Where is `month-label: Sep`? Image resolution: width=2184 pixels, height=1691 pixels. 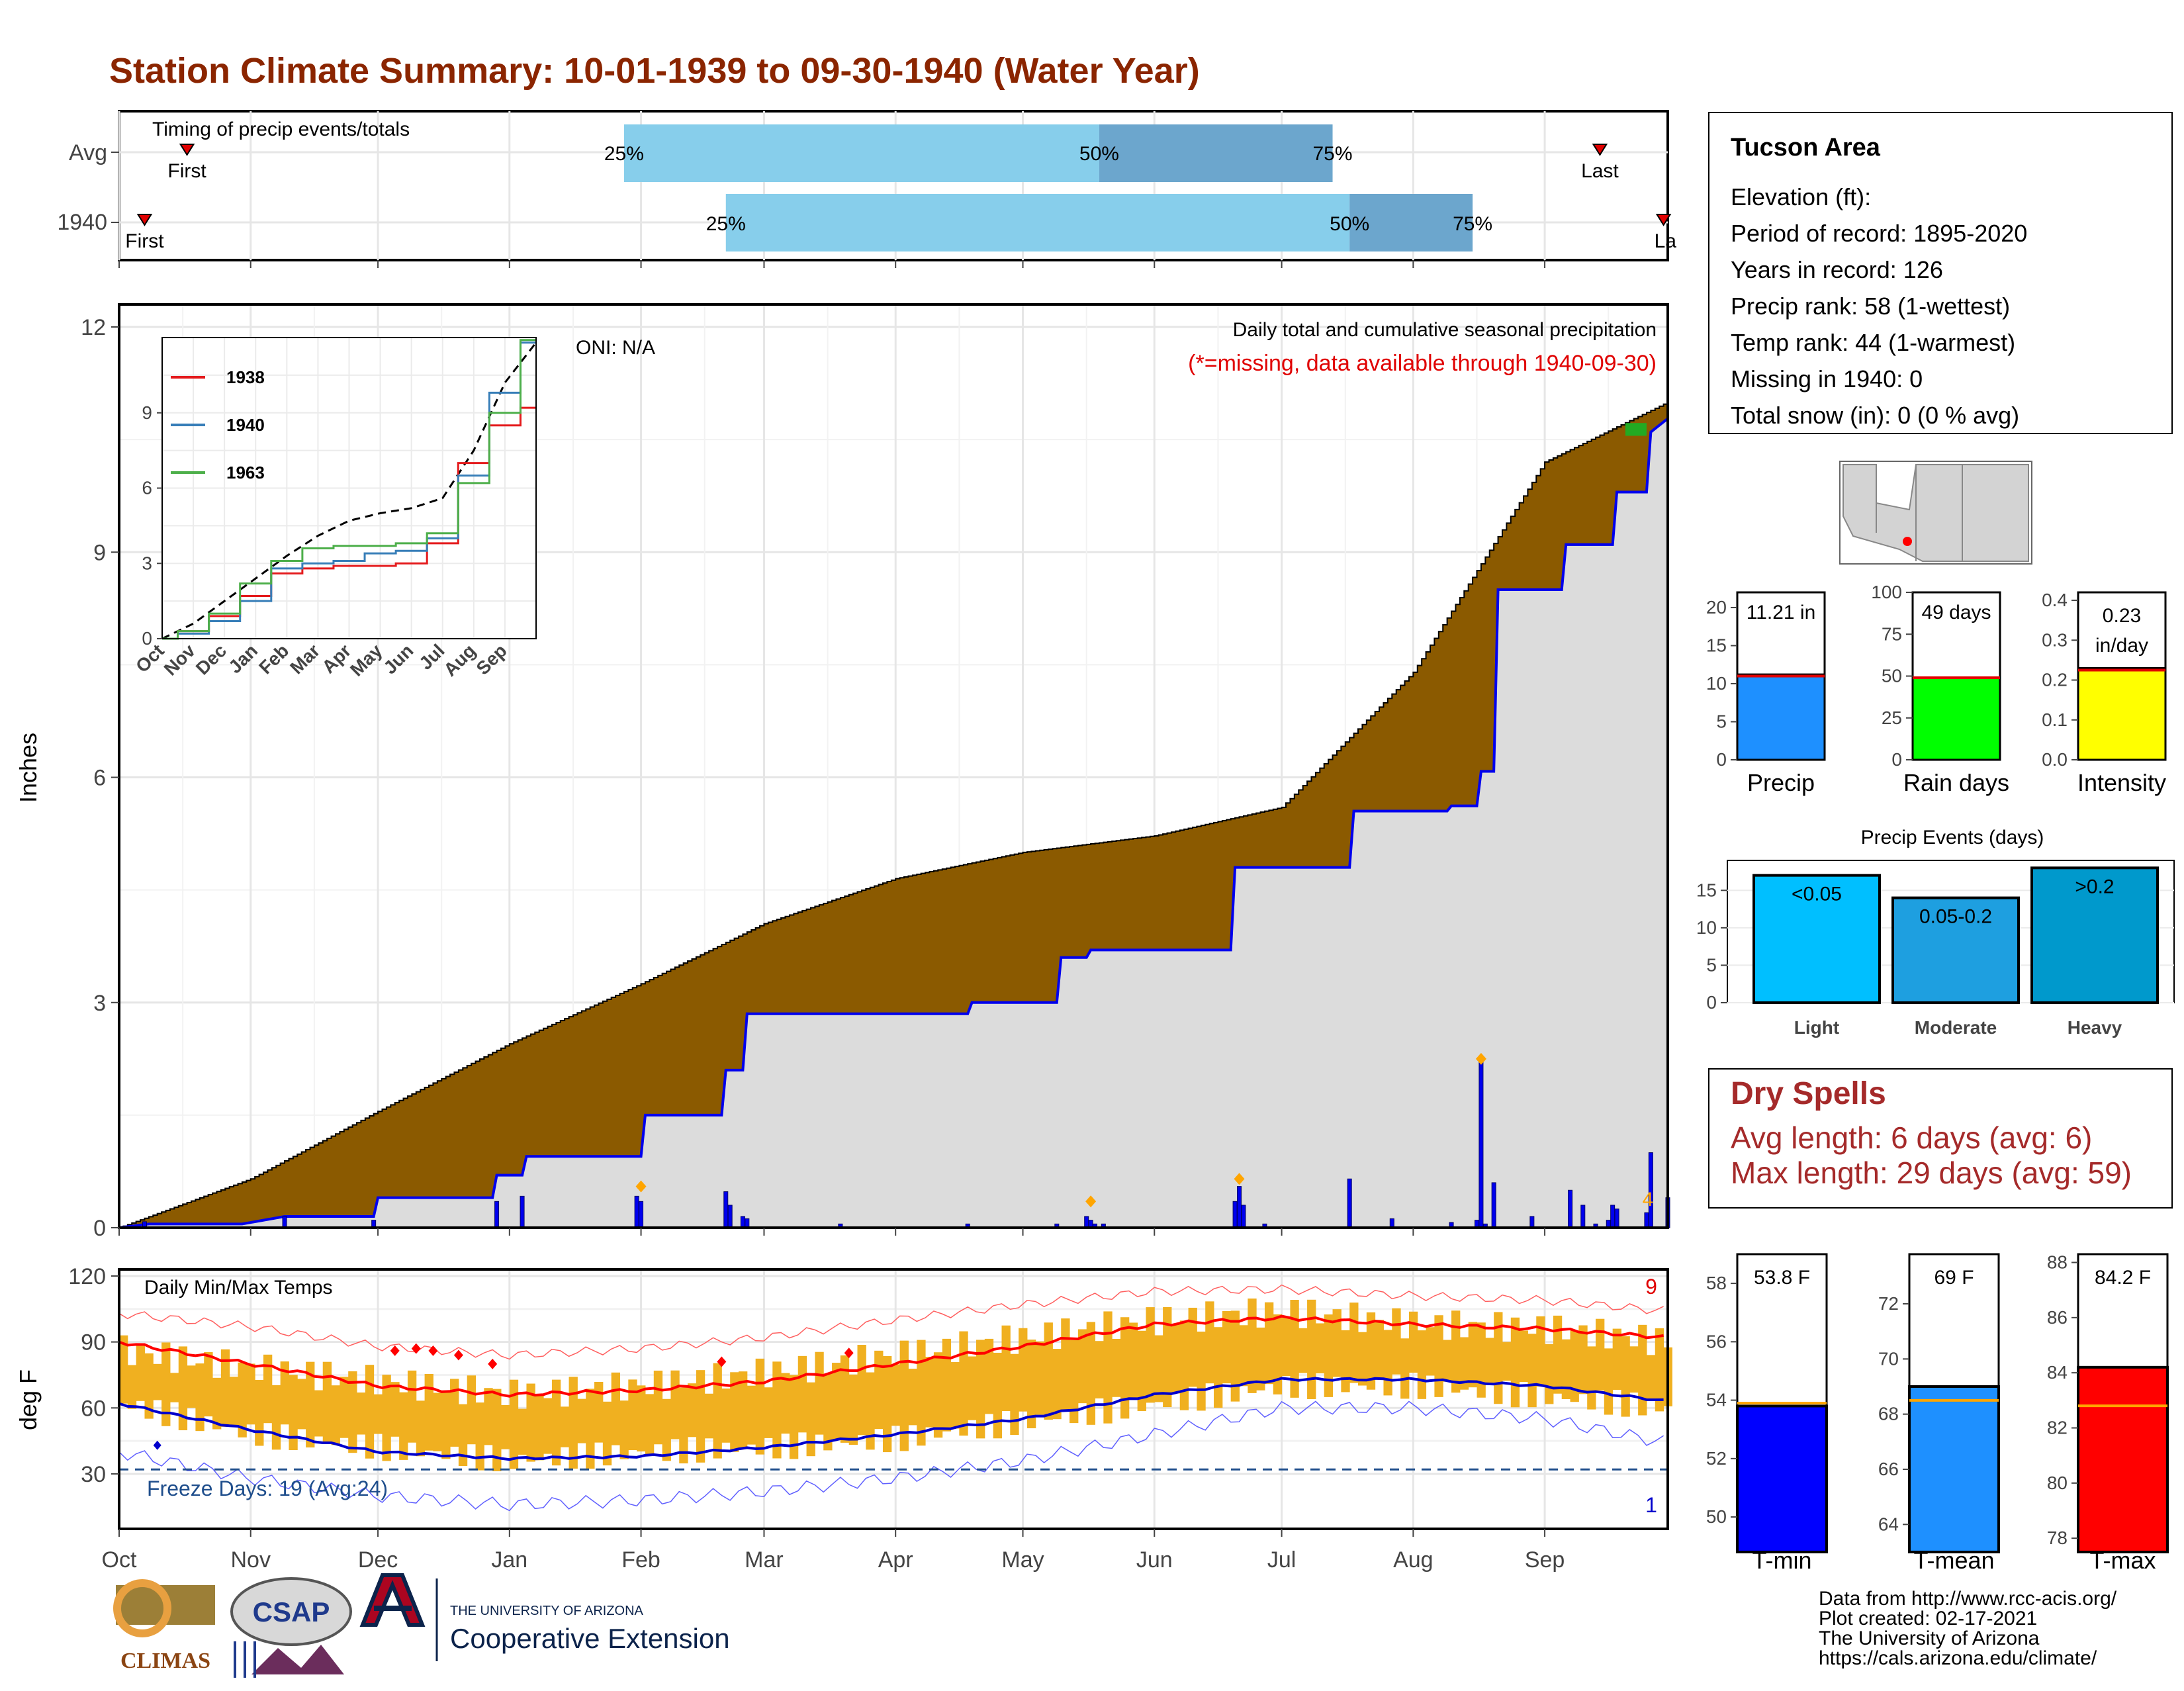
month-label: Sep is located at coordinates (1545, 1560).